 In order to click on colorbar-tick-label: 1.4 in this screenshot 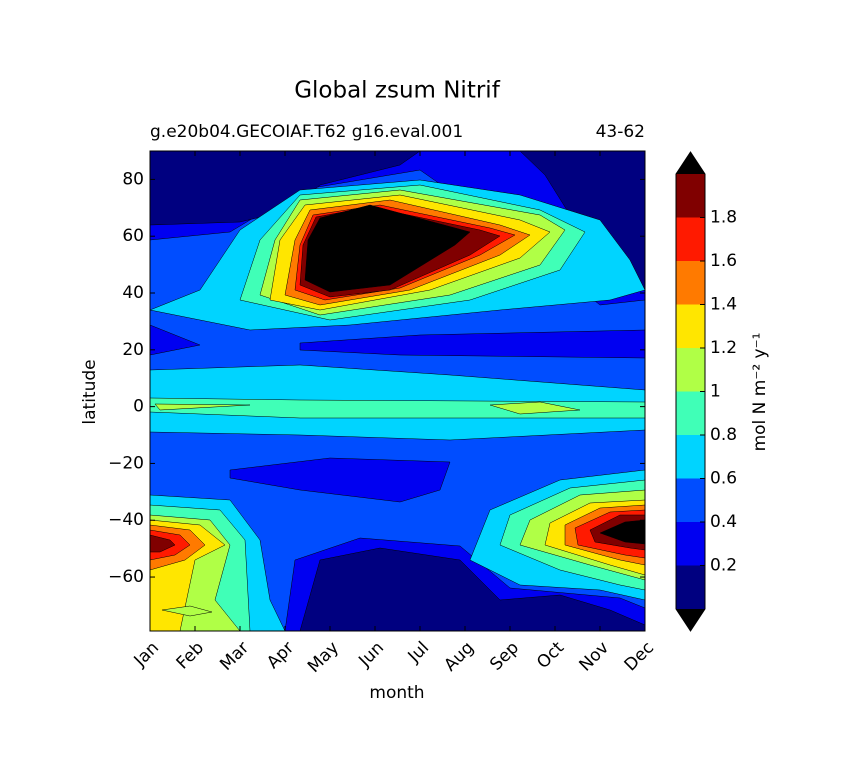, I will do `click(723, 305)`.